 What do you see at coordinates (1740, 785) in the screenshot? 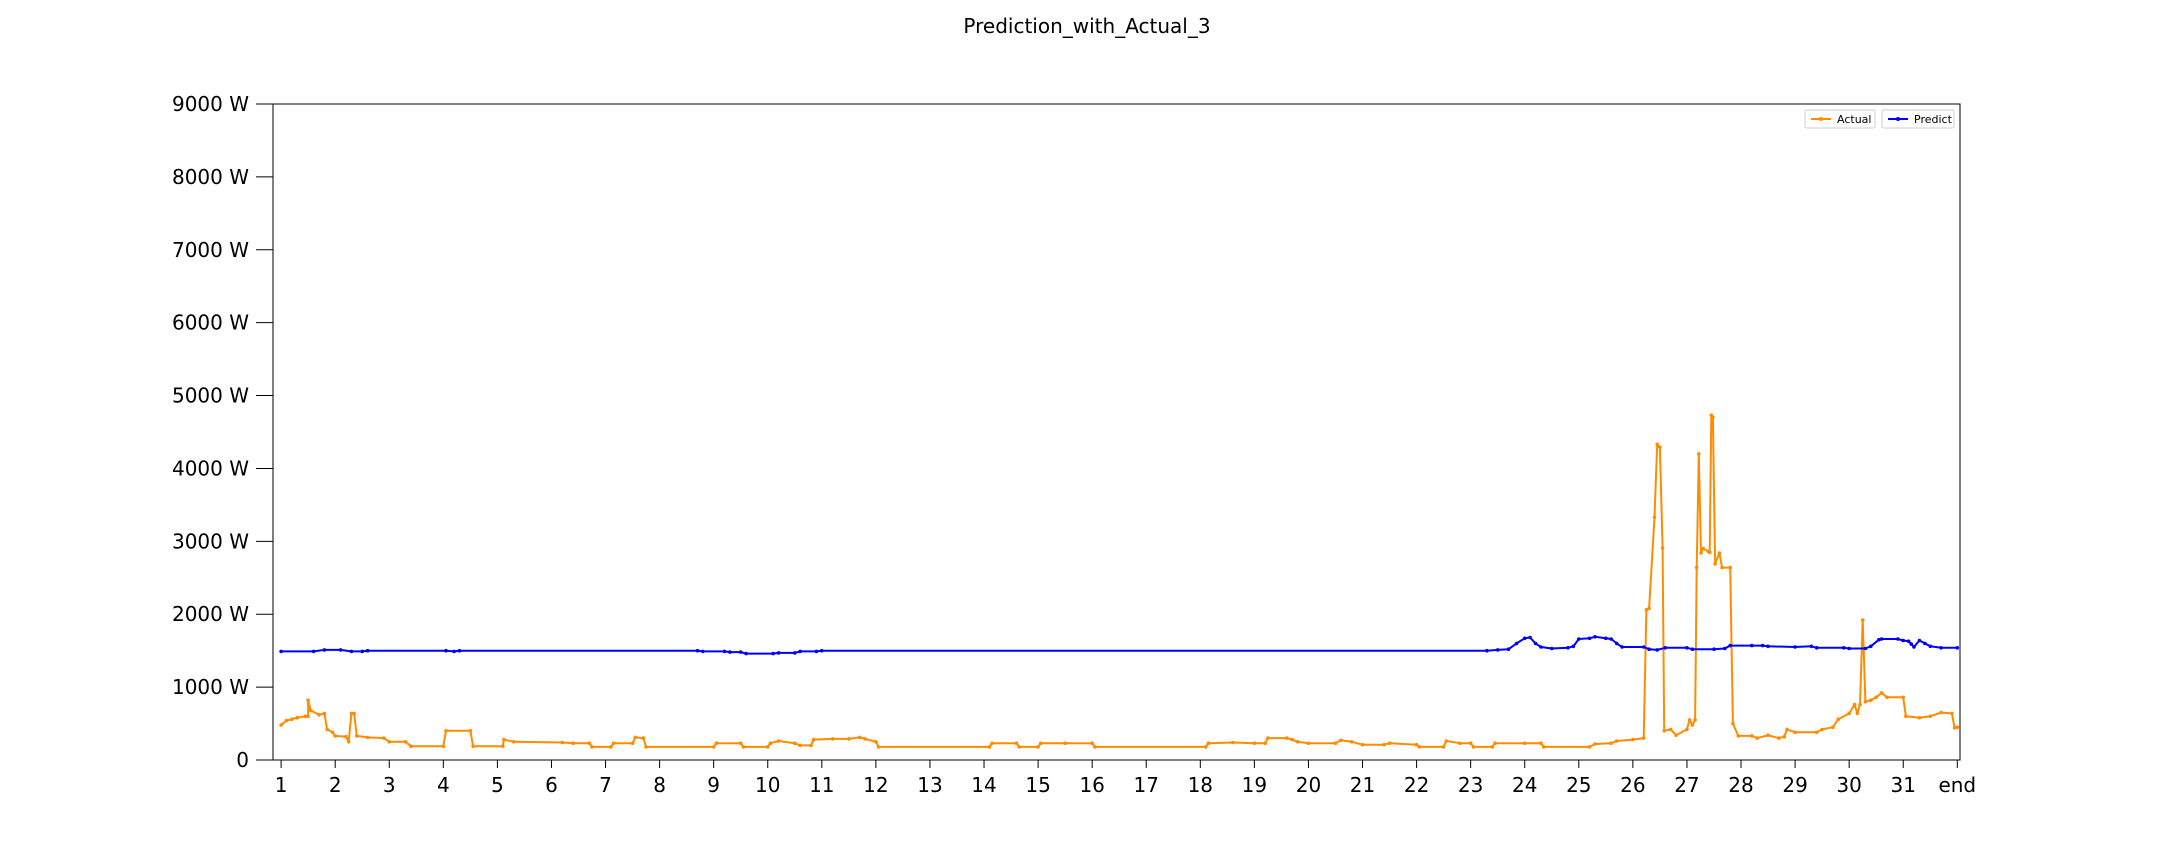
I see `x-tick-label: 28` at bounding box center [1740, 785].